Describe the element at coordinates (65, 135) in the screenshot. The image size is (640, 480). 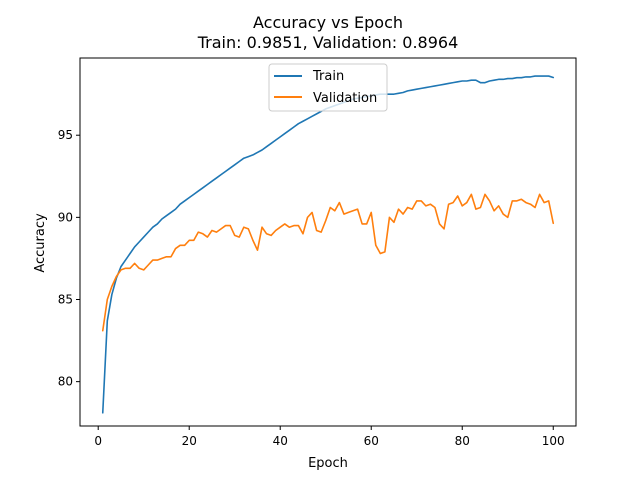
I see `y-tick-label: 95` at that location.